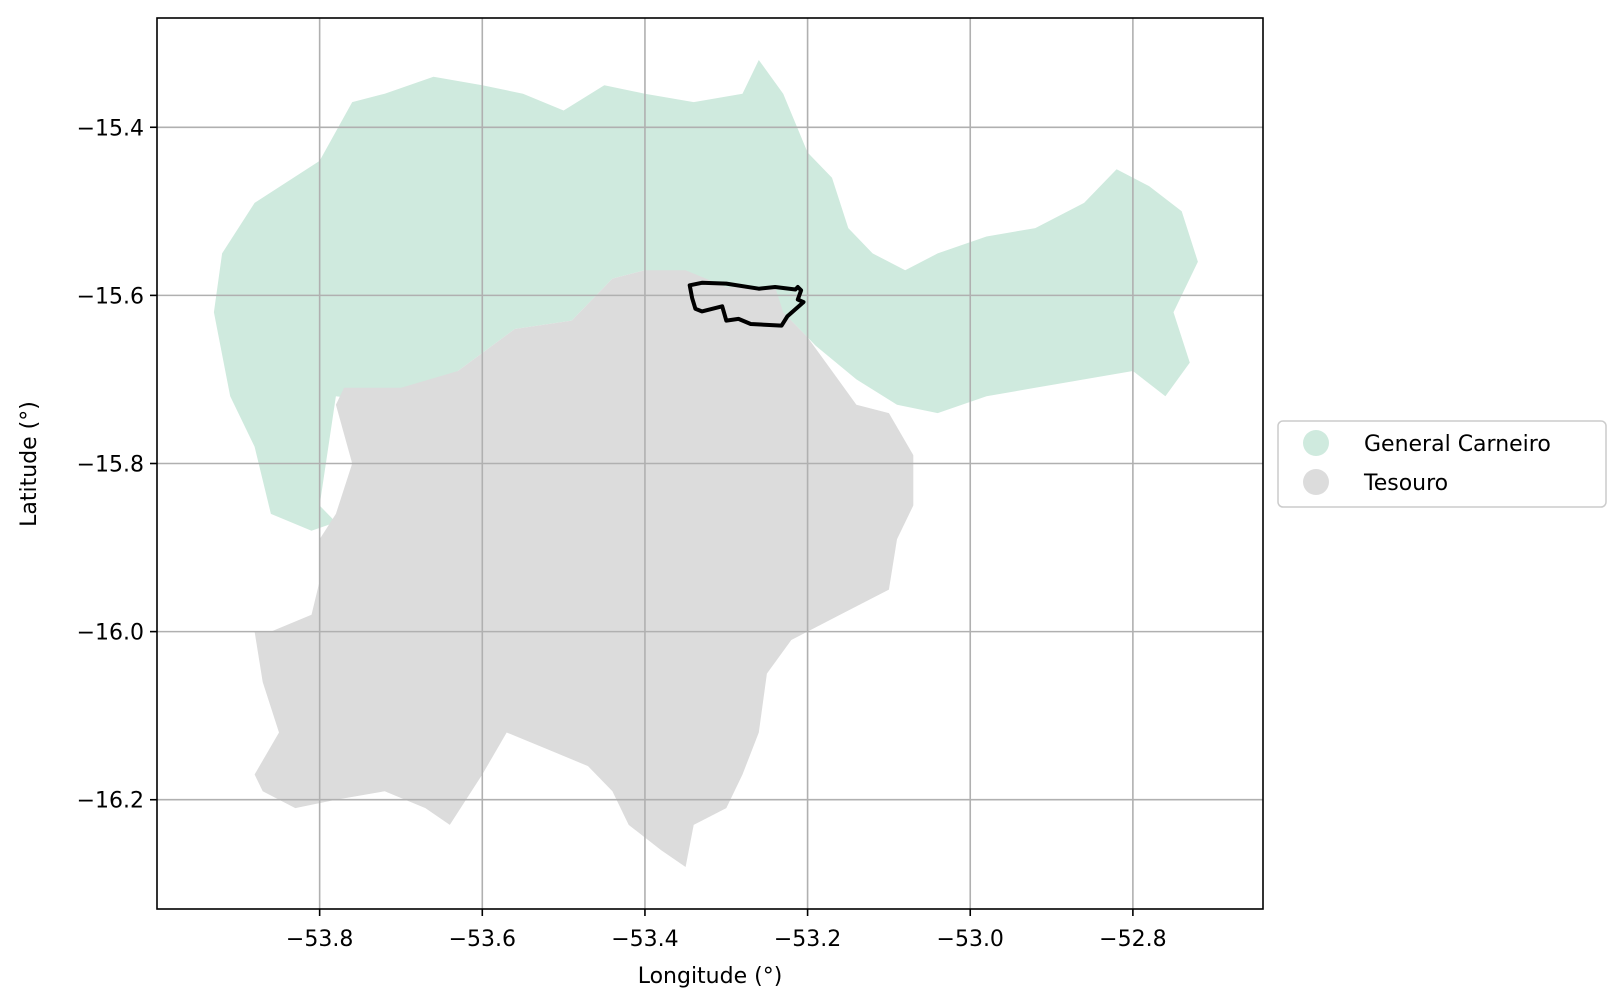  Describe the element at coordinates (807, 939) in the screenshot. I see `x-tick-label: −53.2` at that location.